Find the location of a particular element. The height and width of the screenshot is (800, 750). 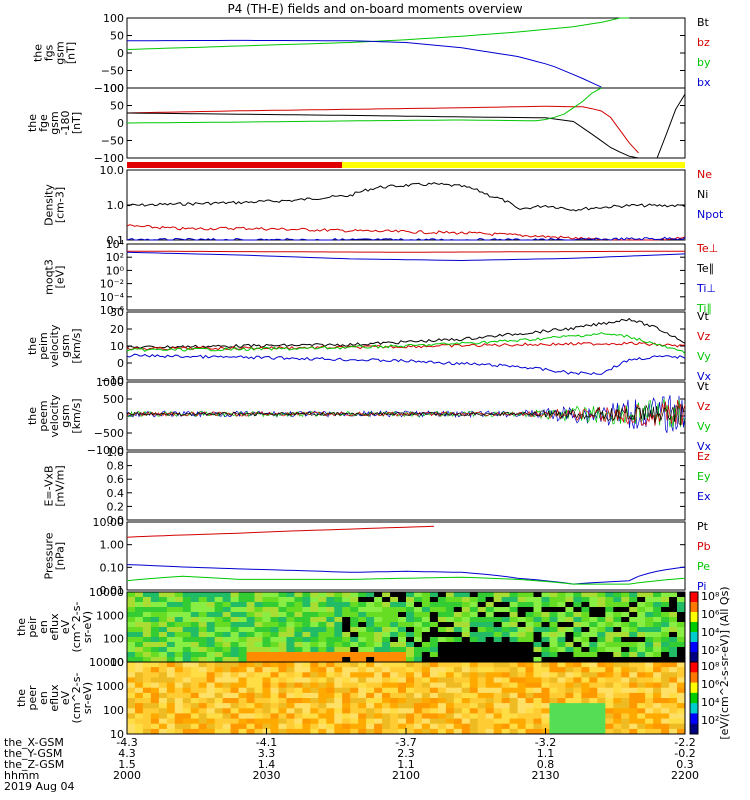

legend-entry: Bt is located at coordinates (703, 22).